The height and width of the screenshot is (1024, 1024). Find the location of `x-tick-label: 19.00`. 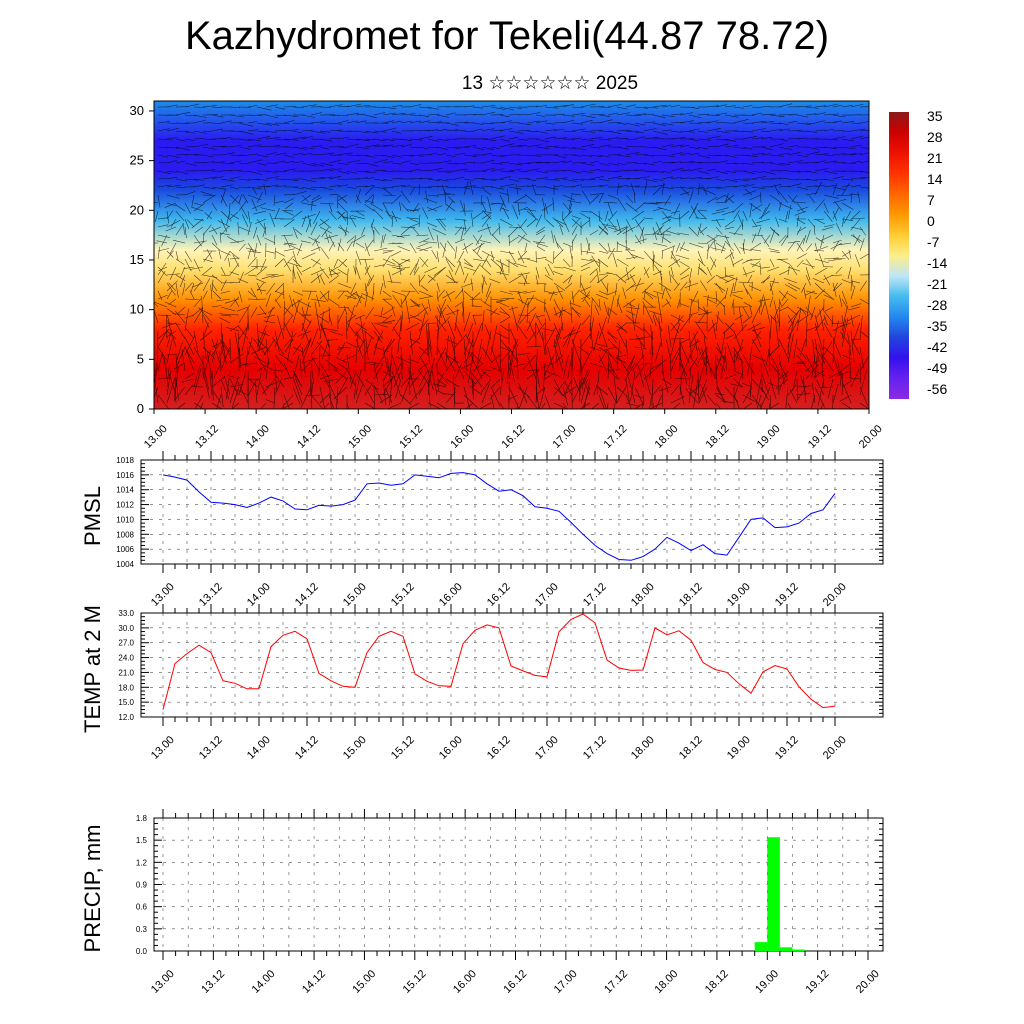

x-tick-label: 19.00 is located at coordinates (739, 748).